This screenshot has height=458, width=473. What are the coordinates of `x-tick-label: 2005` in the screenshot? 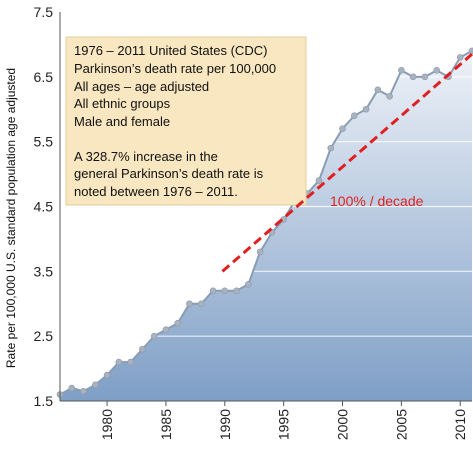 It's located at (401, 424).